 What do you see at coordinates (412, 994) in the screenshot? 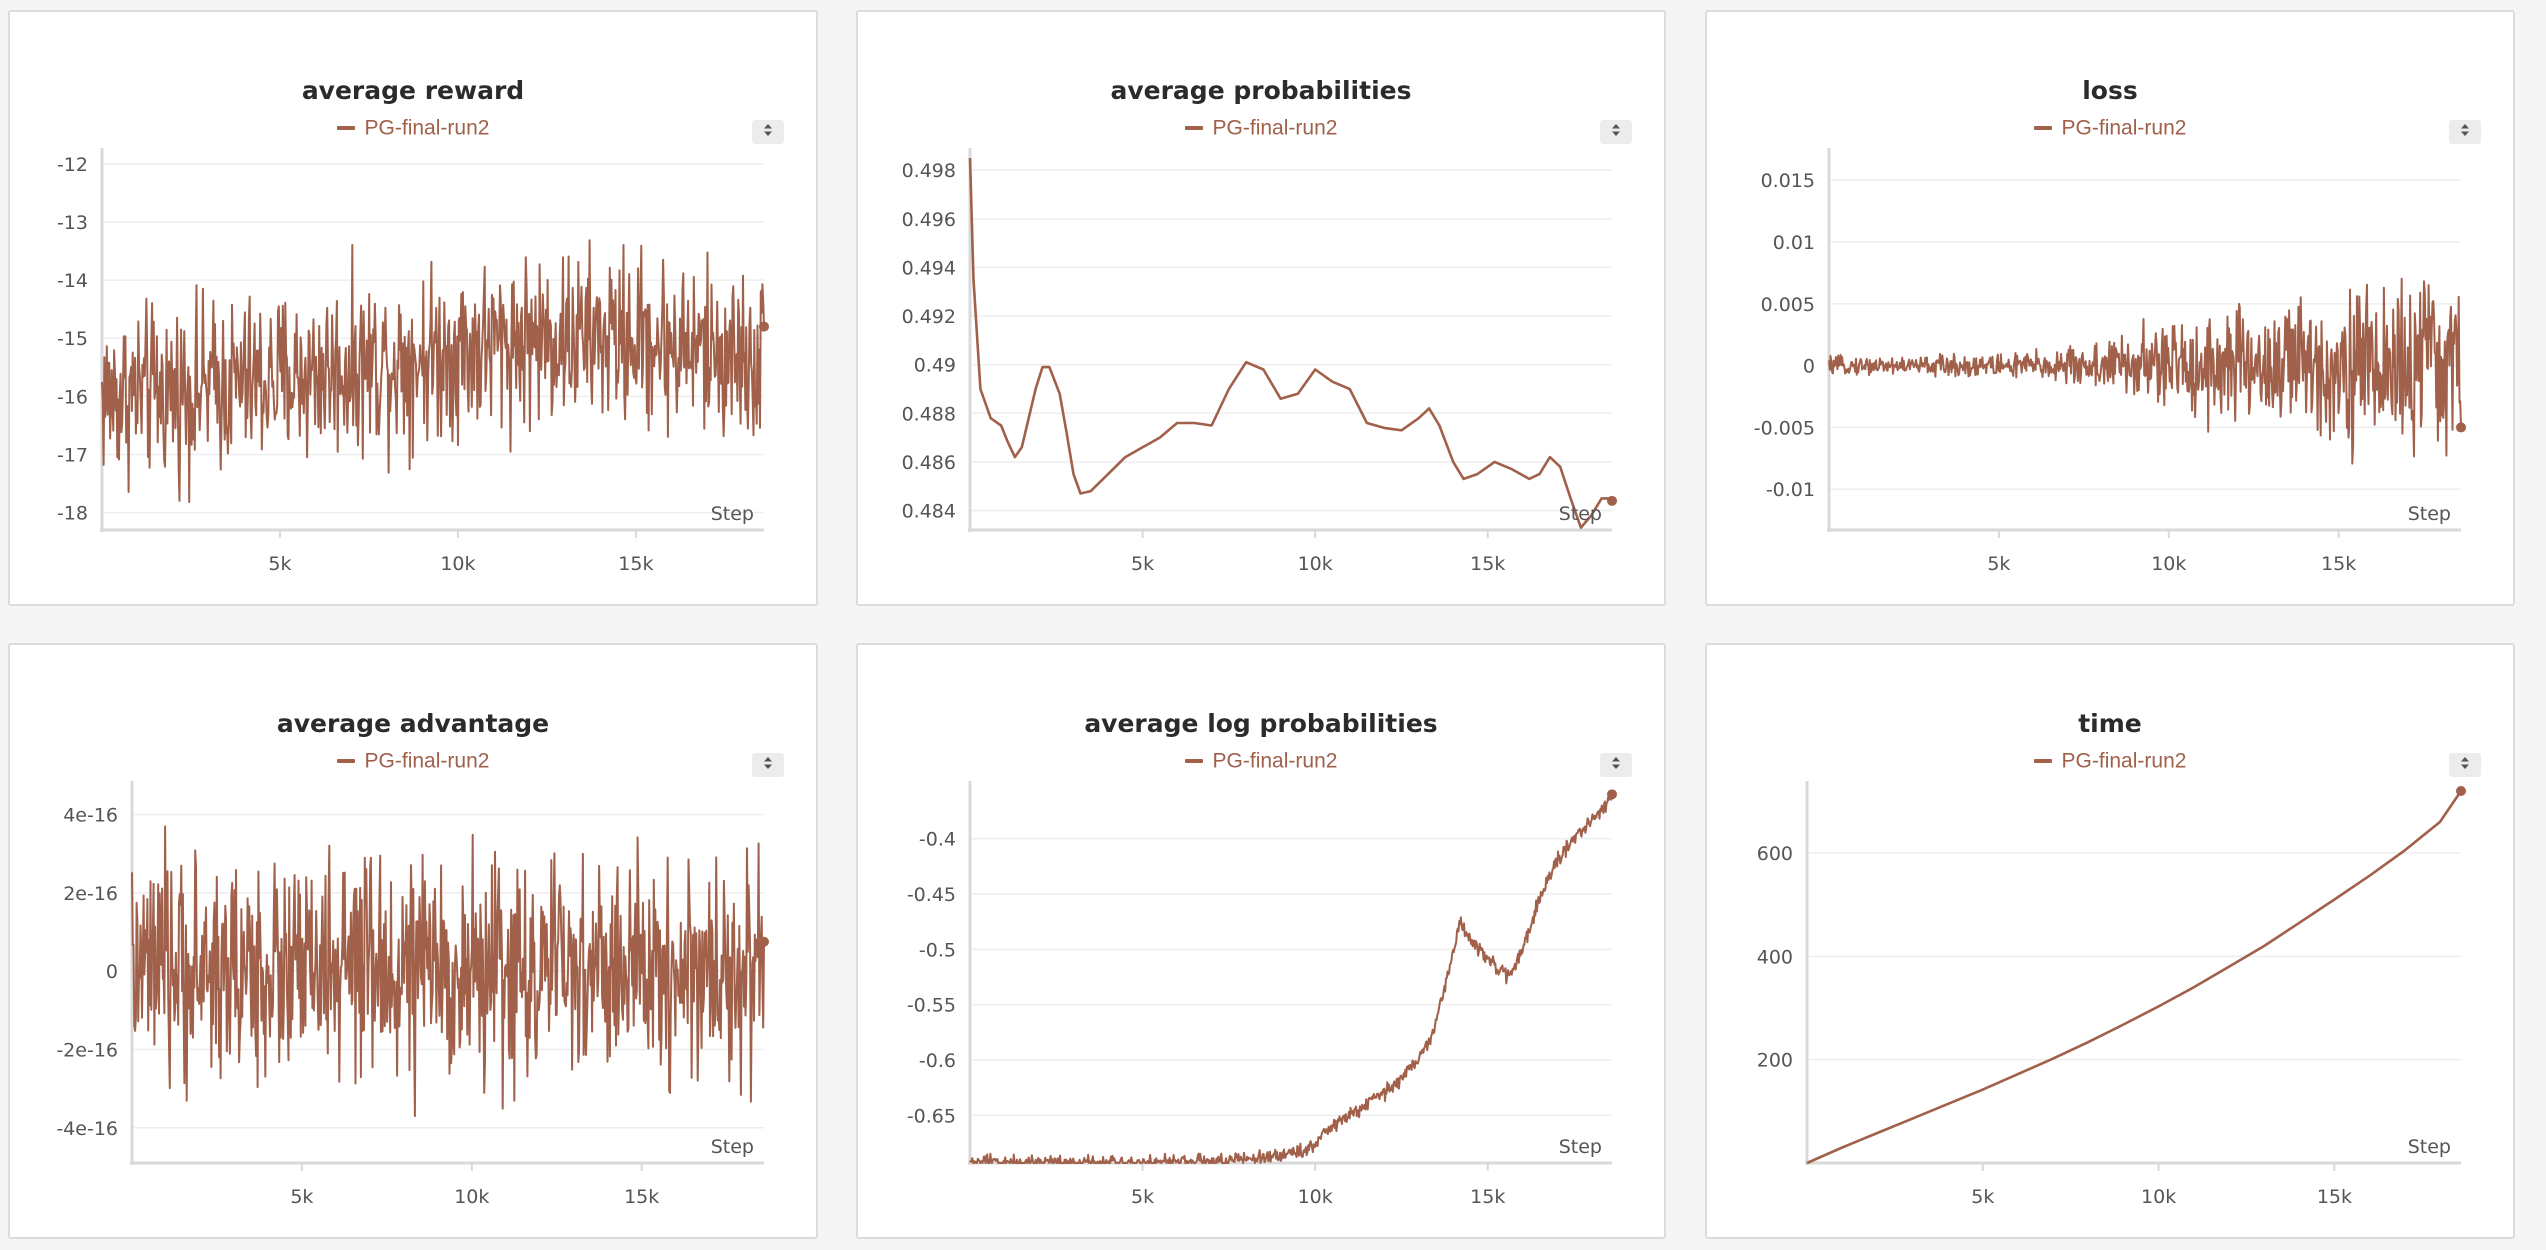
I see `plot-area: -4e-16 -2e-16 0 2e-16 4e-16 5k 10k 15k Step` at bounding box center [412, 994].